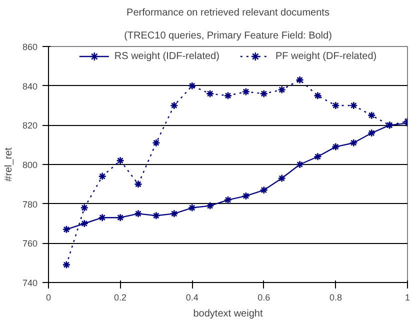 This screenshot has width=412, height=322. What do you see at coordinates (120, 297) in the screenshot?
I see `x-tick-label: 0.2` at bounding box center [120, 297].